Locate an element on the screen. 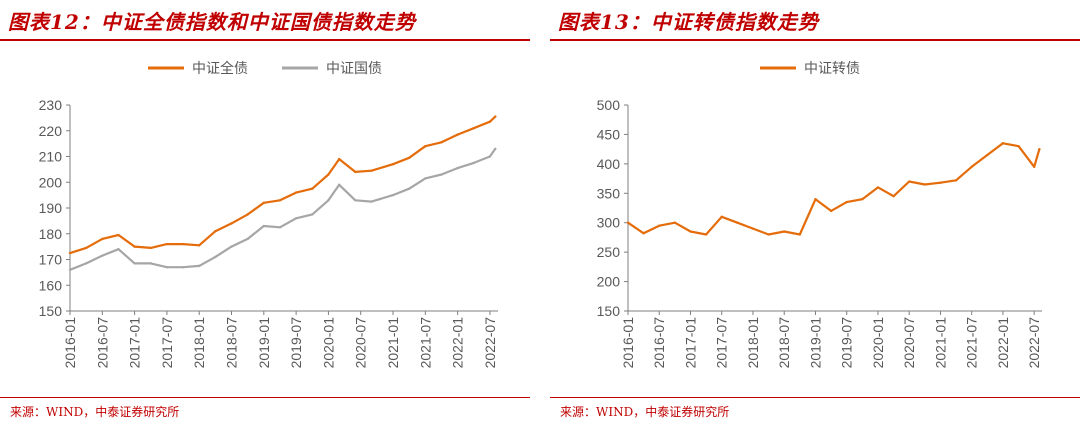 Image resolution: width=1080 pixels, height=425 pixels. y-tick-label: 170 is located at coordinates (51, 260).